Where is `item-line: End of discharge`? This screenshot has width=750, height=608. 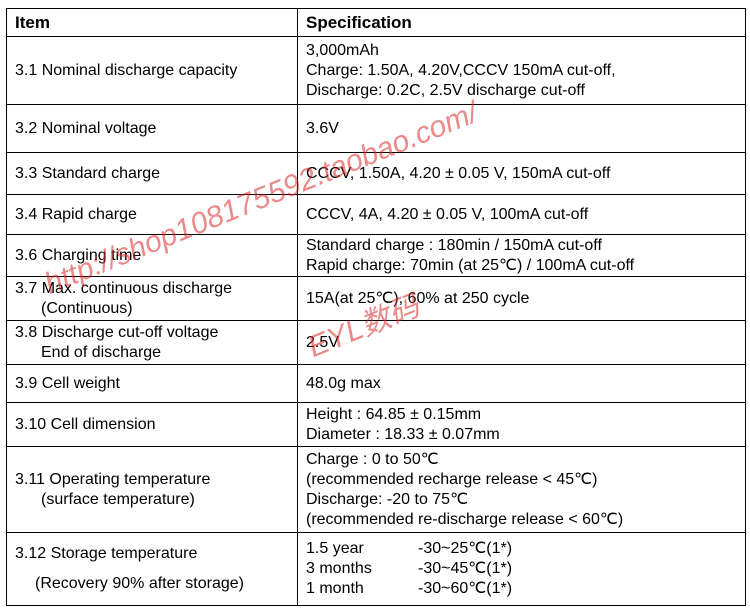 item-line: End of discharge is located at coordinates (101, 352).